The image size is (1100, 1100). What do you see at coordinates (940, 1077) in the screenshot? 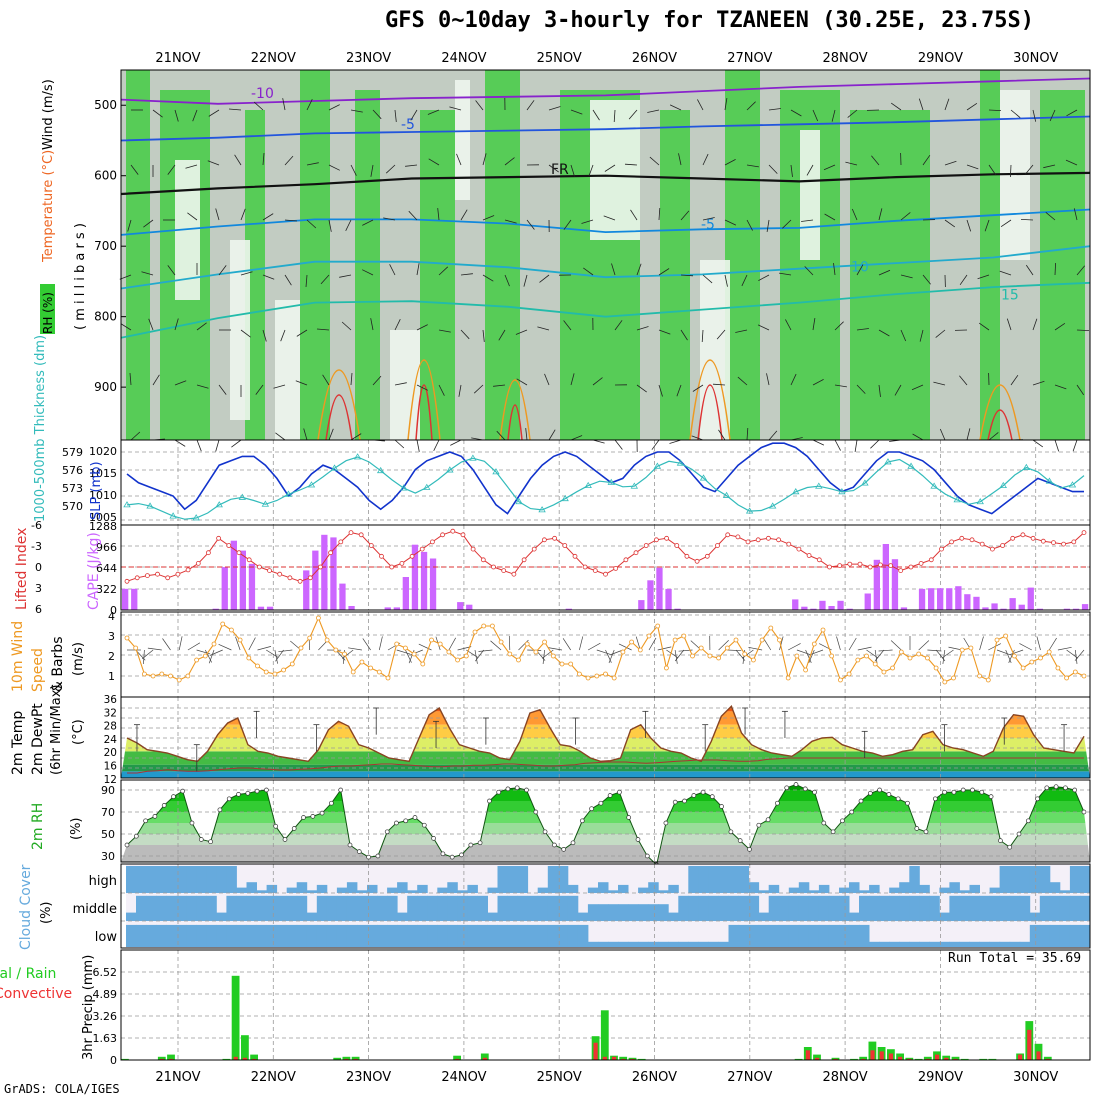
I see `date-label-bottom: 29NOV` at bounding box center [940, 1077].